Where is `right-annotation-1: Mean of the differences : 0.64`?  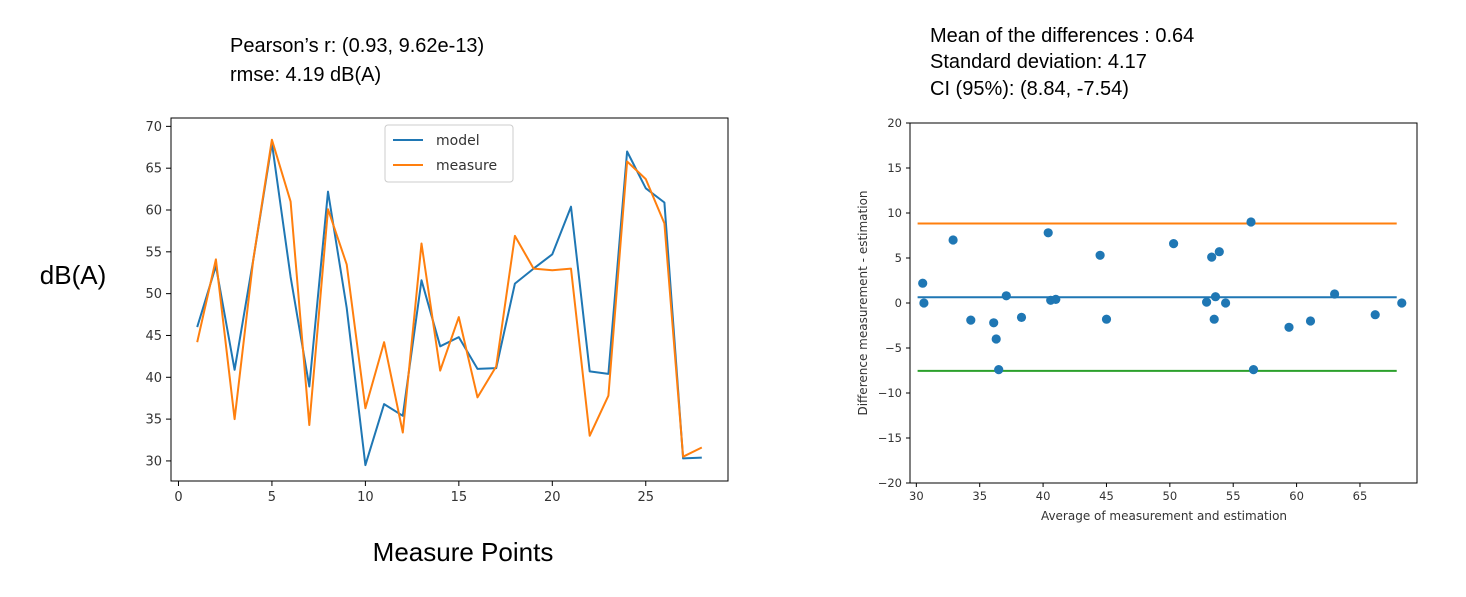
right-annotation-1: Mean of the differences : 0.64 is located at coordinates (1062, 36).